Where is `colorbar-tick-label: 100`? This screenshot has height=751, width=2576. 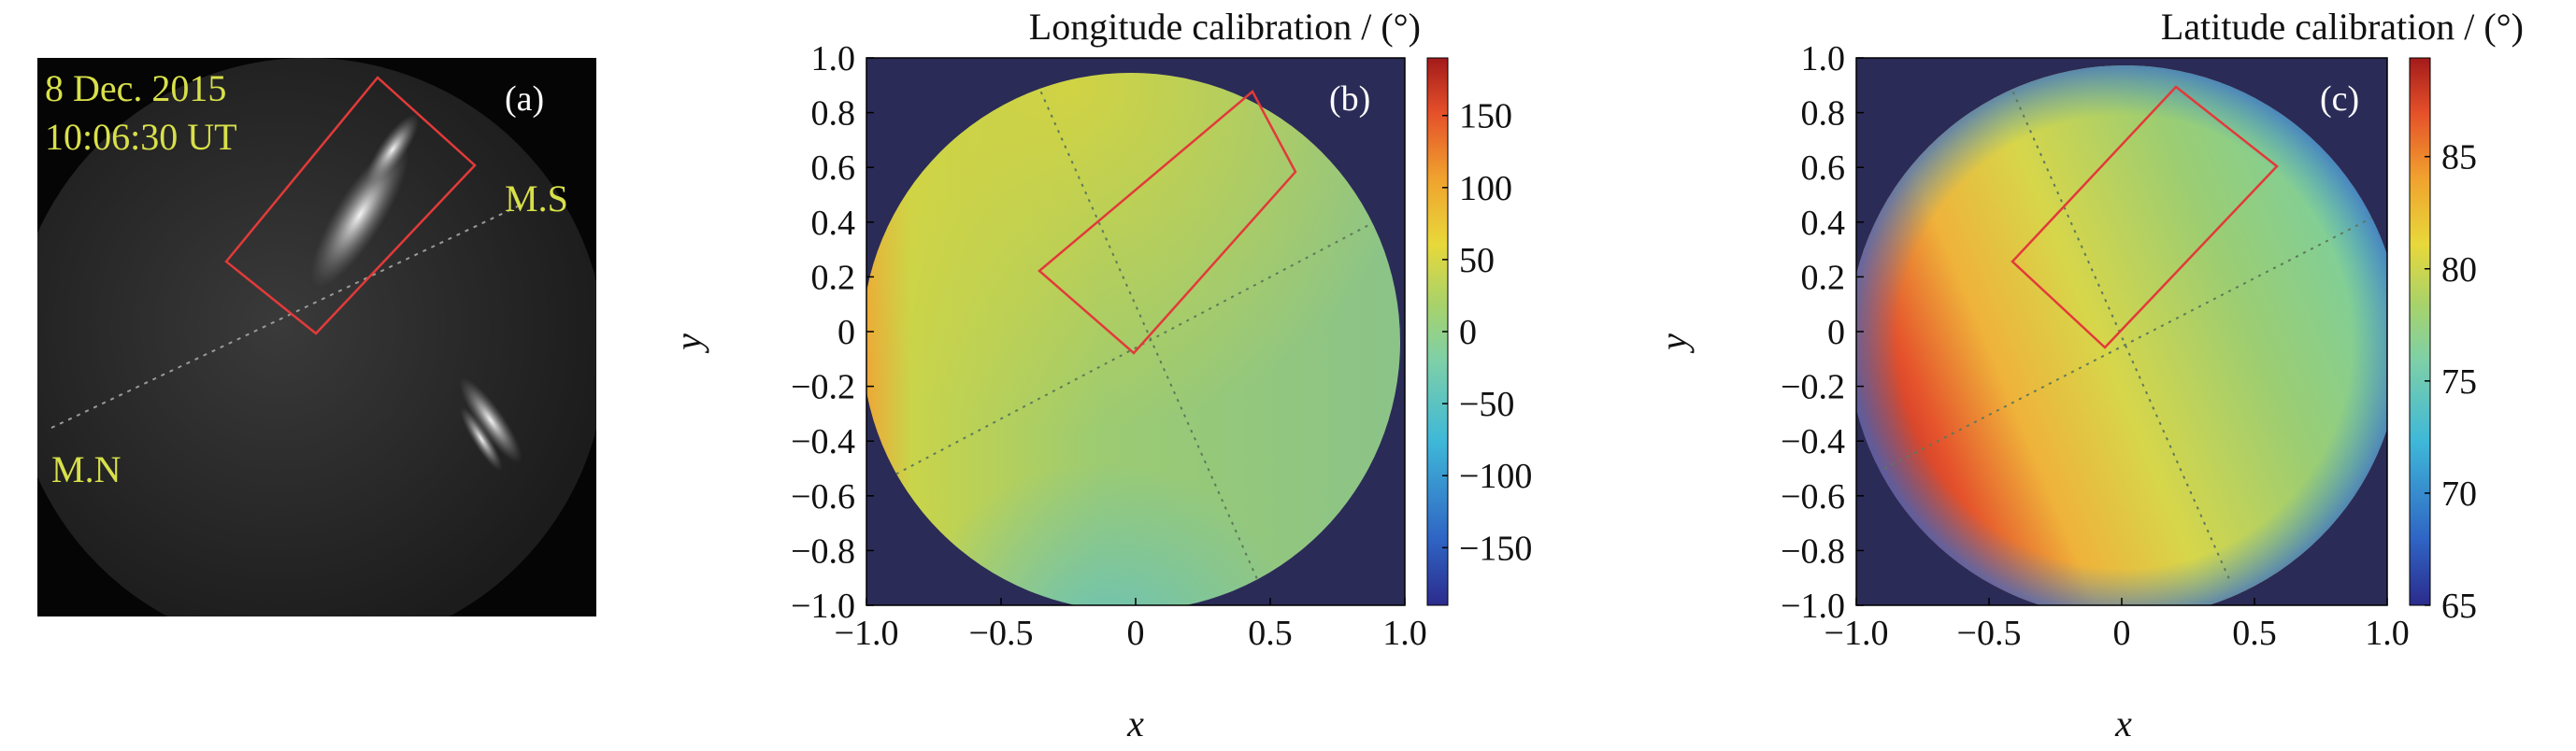 colorbar-tick-label: 100 is located at coordinates (1485, 188).